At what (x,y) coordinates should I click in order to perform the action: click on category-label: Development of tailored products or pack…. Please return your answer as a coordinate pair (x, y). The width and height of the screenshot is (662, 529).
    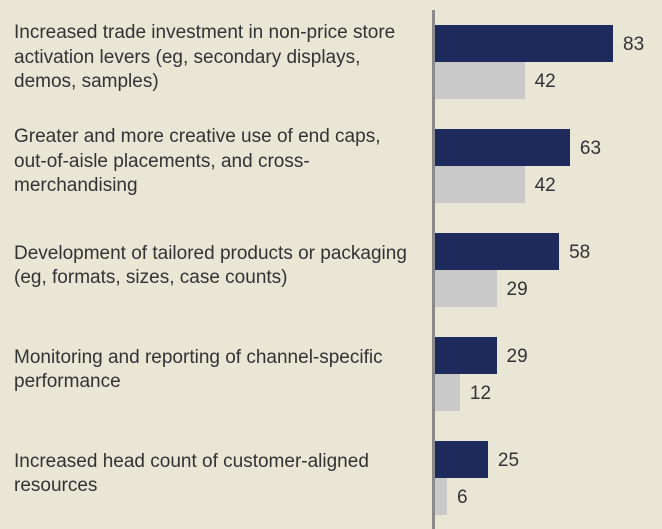
    Looking at the image, I should click on (210, 265).